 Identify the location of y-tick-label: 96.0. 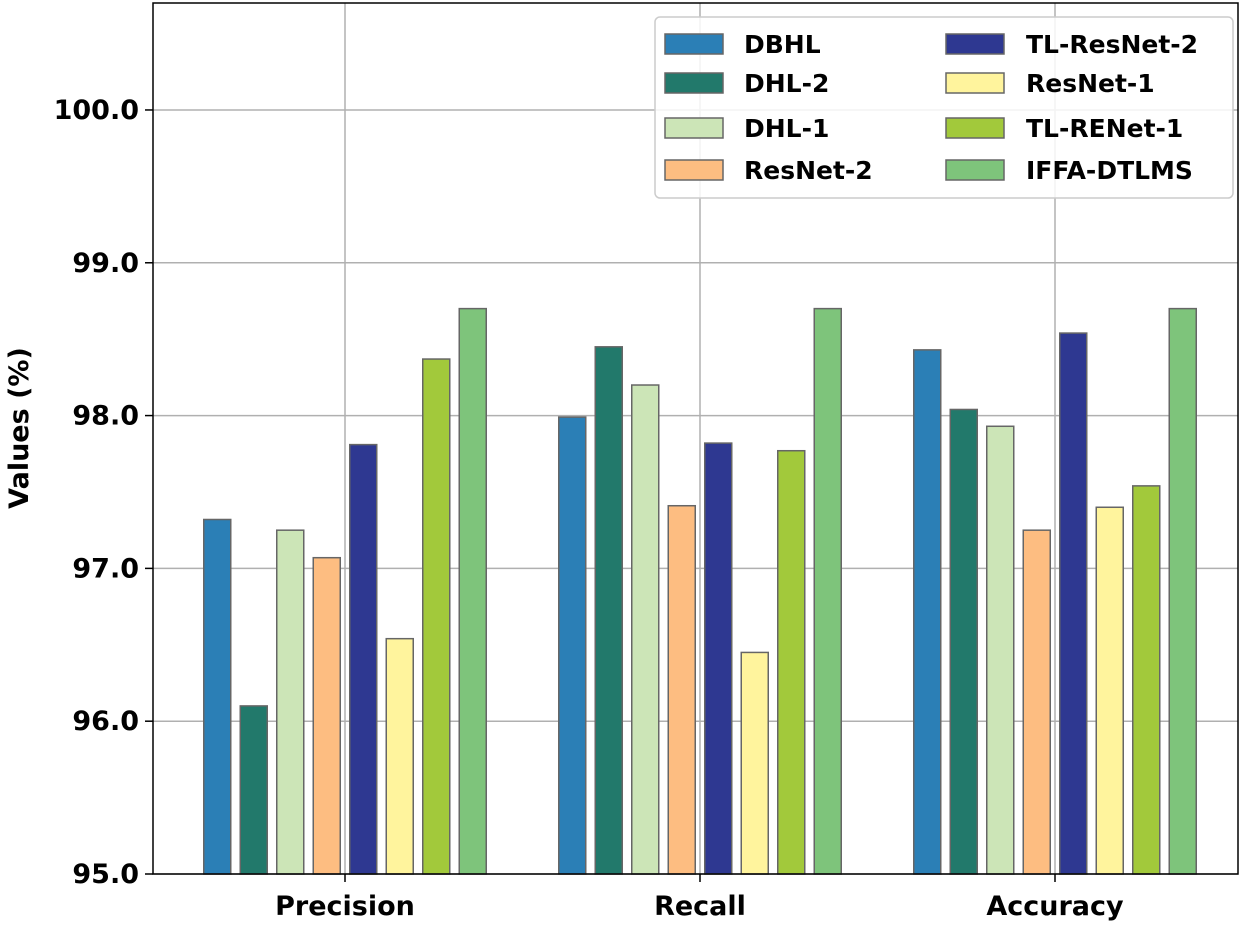
(105, 721).